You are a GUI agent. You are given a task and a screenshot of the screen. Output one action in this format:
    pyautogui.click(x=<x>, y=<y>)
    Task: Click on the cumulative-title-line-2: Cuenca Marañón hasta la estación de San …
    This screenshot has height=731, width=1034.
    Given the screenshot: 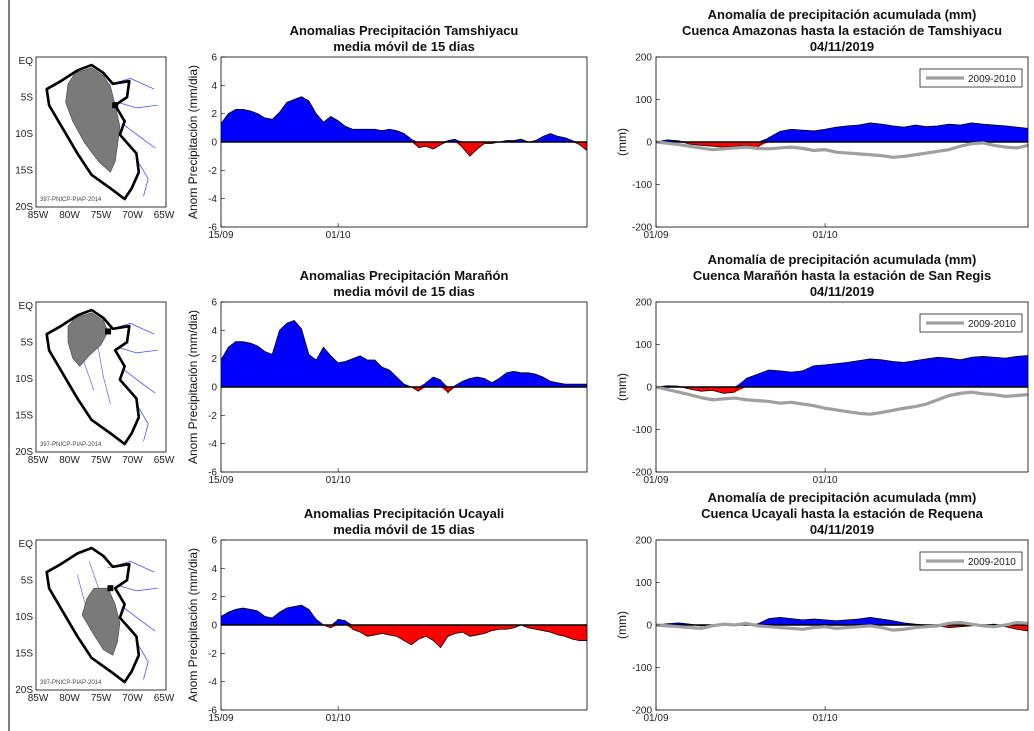 What is the action you would take?
    pyautogui.click(x=842, y=275)
    